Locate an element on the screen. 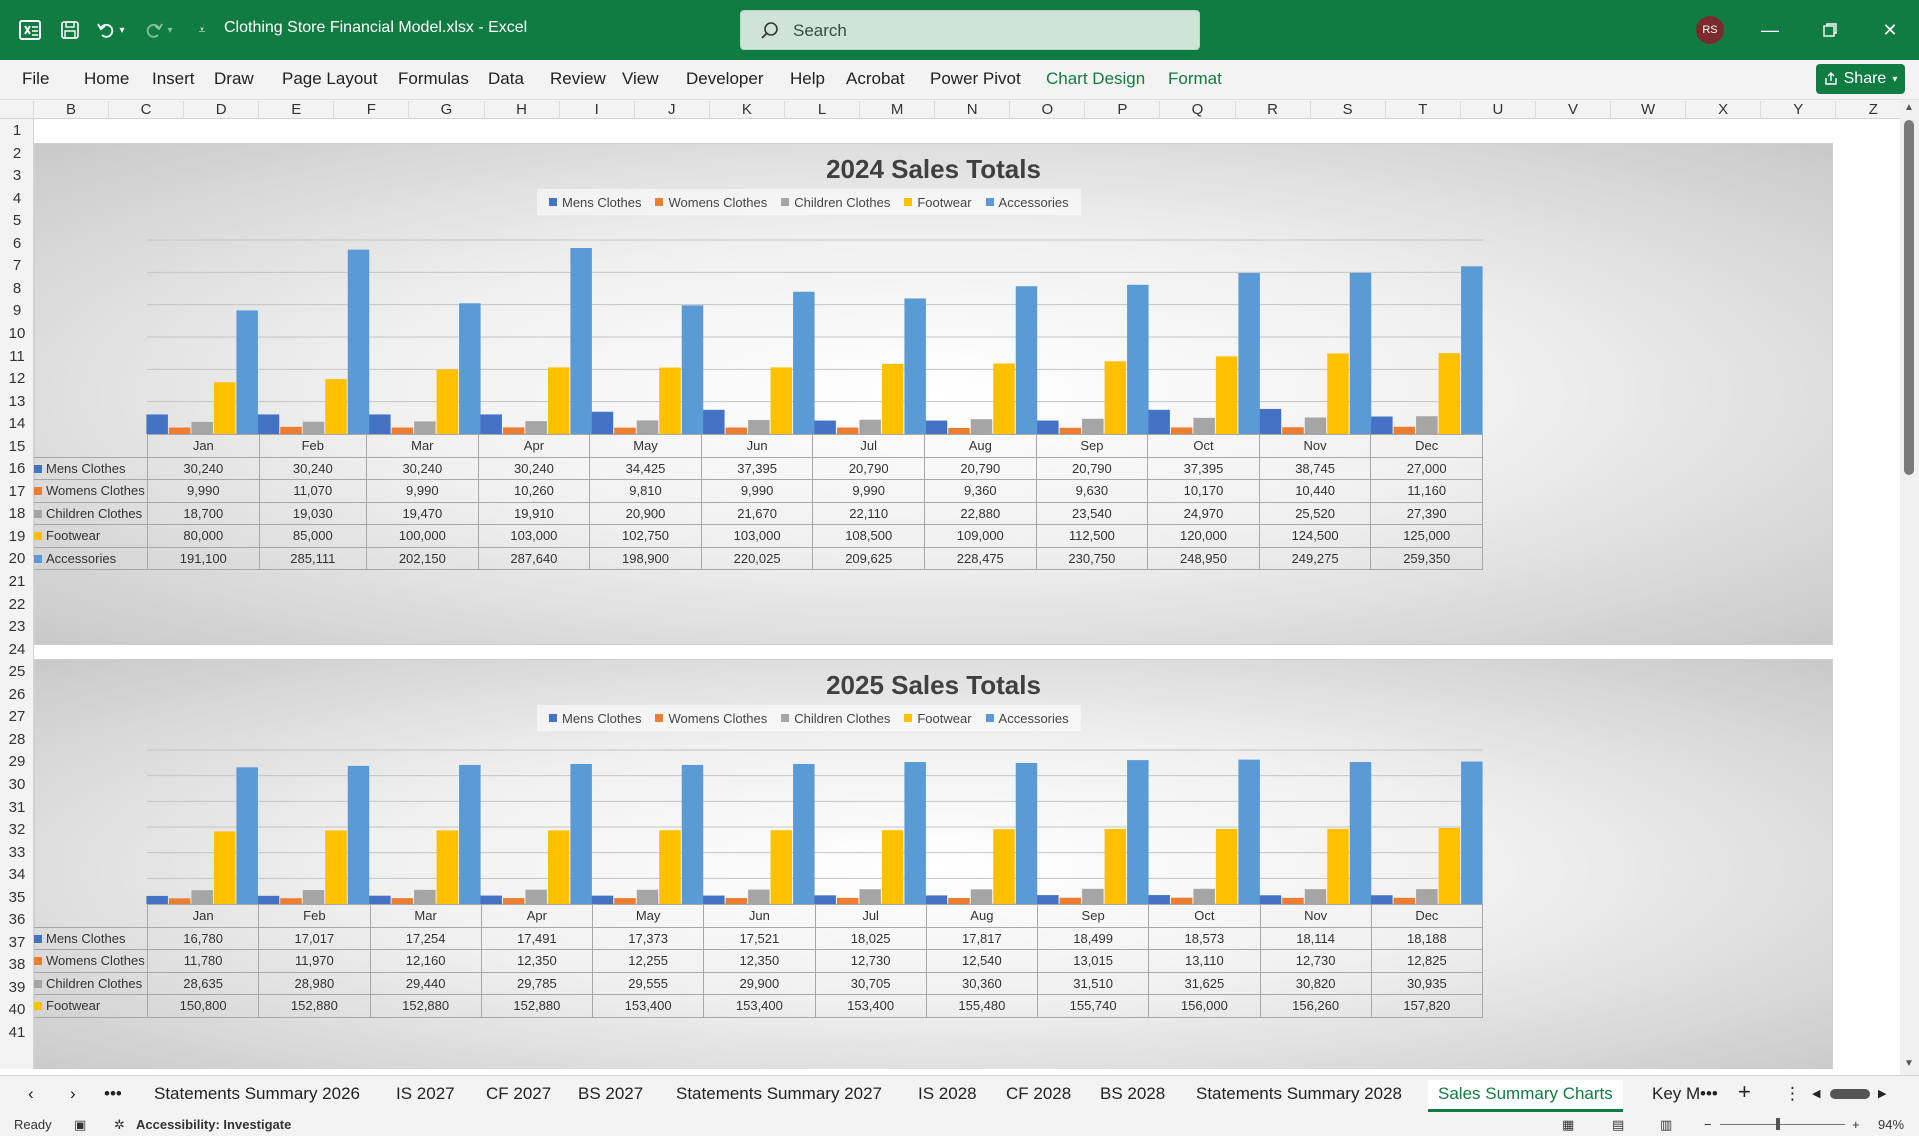  bar-accessories-oct is located at coordinates (1249, 353).